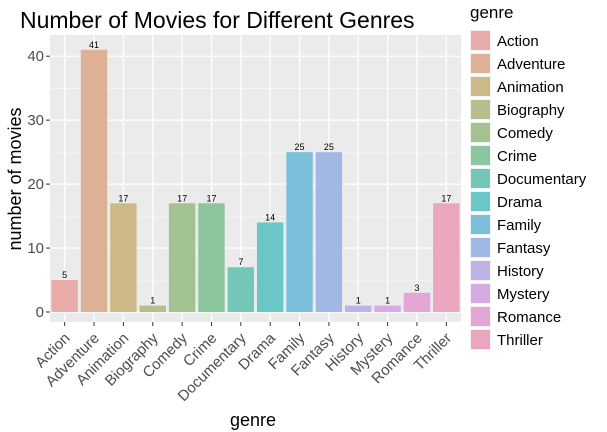 The height and width of the screenshot is (432, 607). I want to click on bar-animation, so click(123, 257).